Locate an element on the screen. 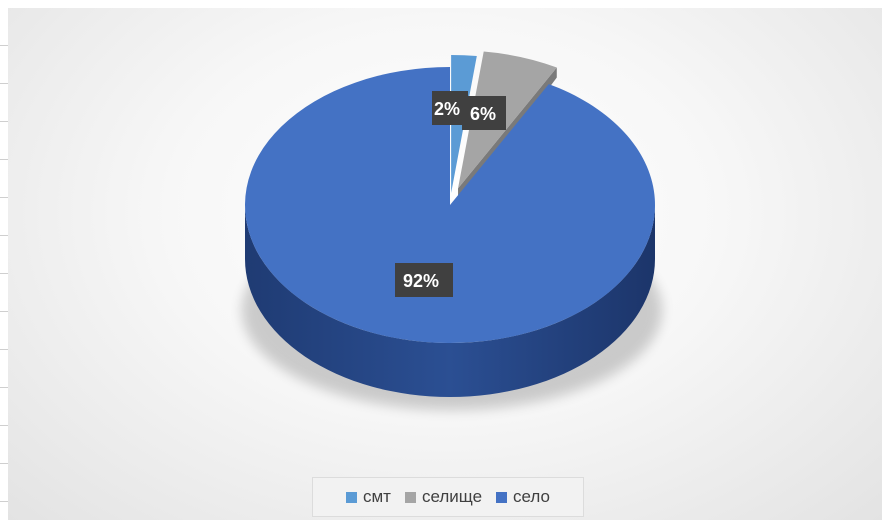 The width and height of the screenshot is (890, 528). legend-swatch-селище is located at coordinates (410, 497).